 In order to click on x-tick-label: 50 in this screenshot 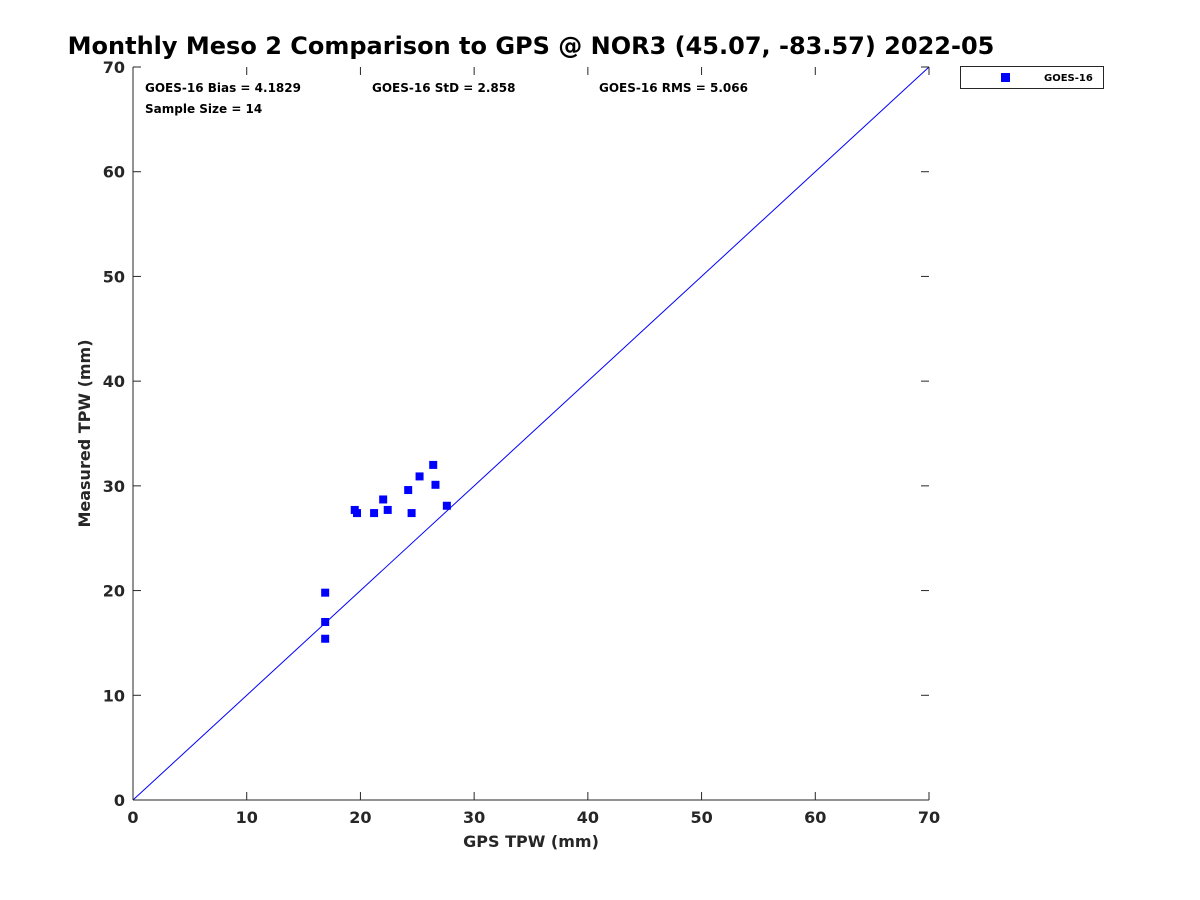, I will do `click(701, 817)`.